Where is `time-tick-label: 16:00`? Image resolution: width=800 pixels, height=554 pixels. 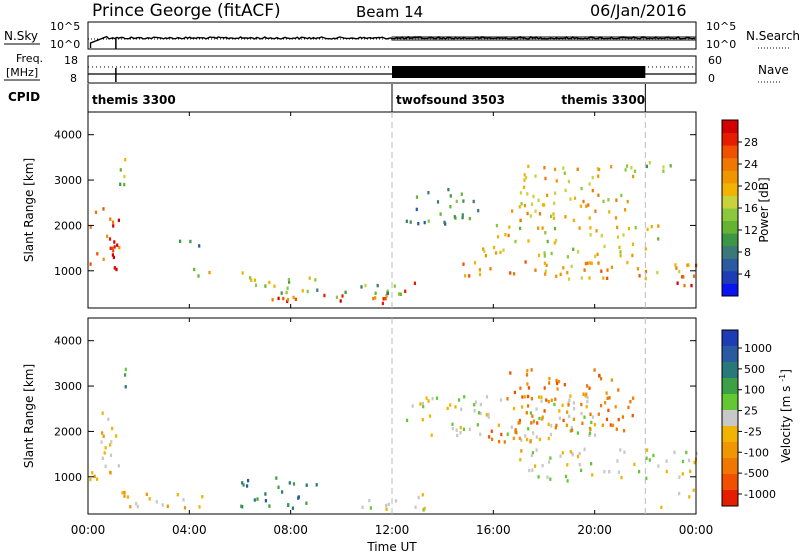 time-tick-label: 16:00 is located at coordinates (493, 530).